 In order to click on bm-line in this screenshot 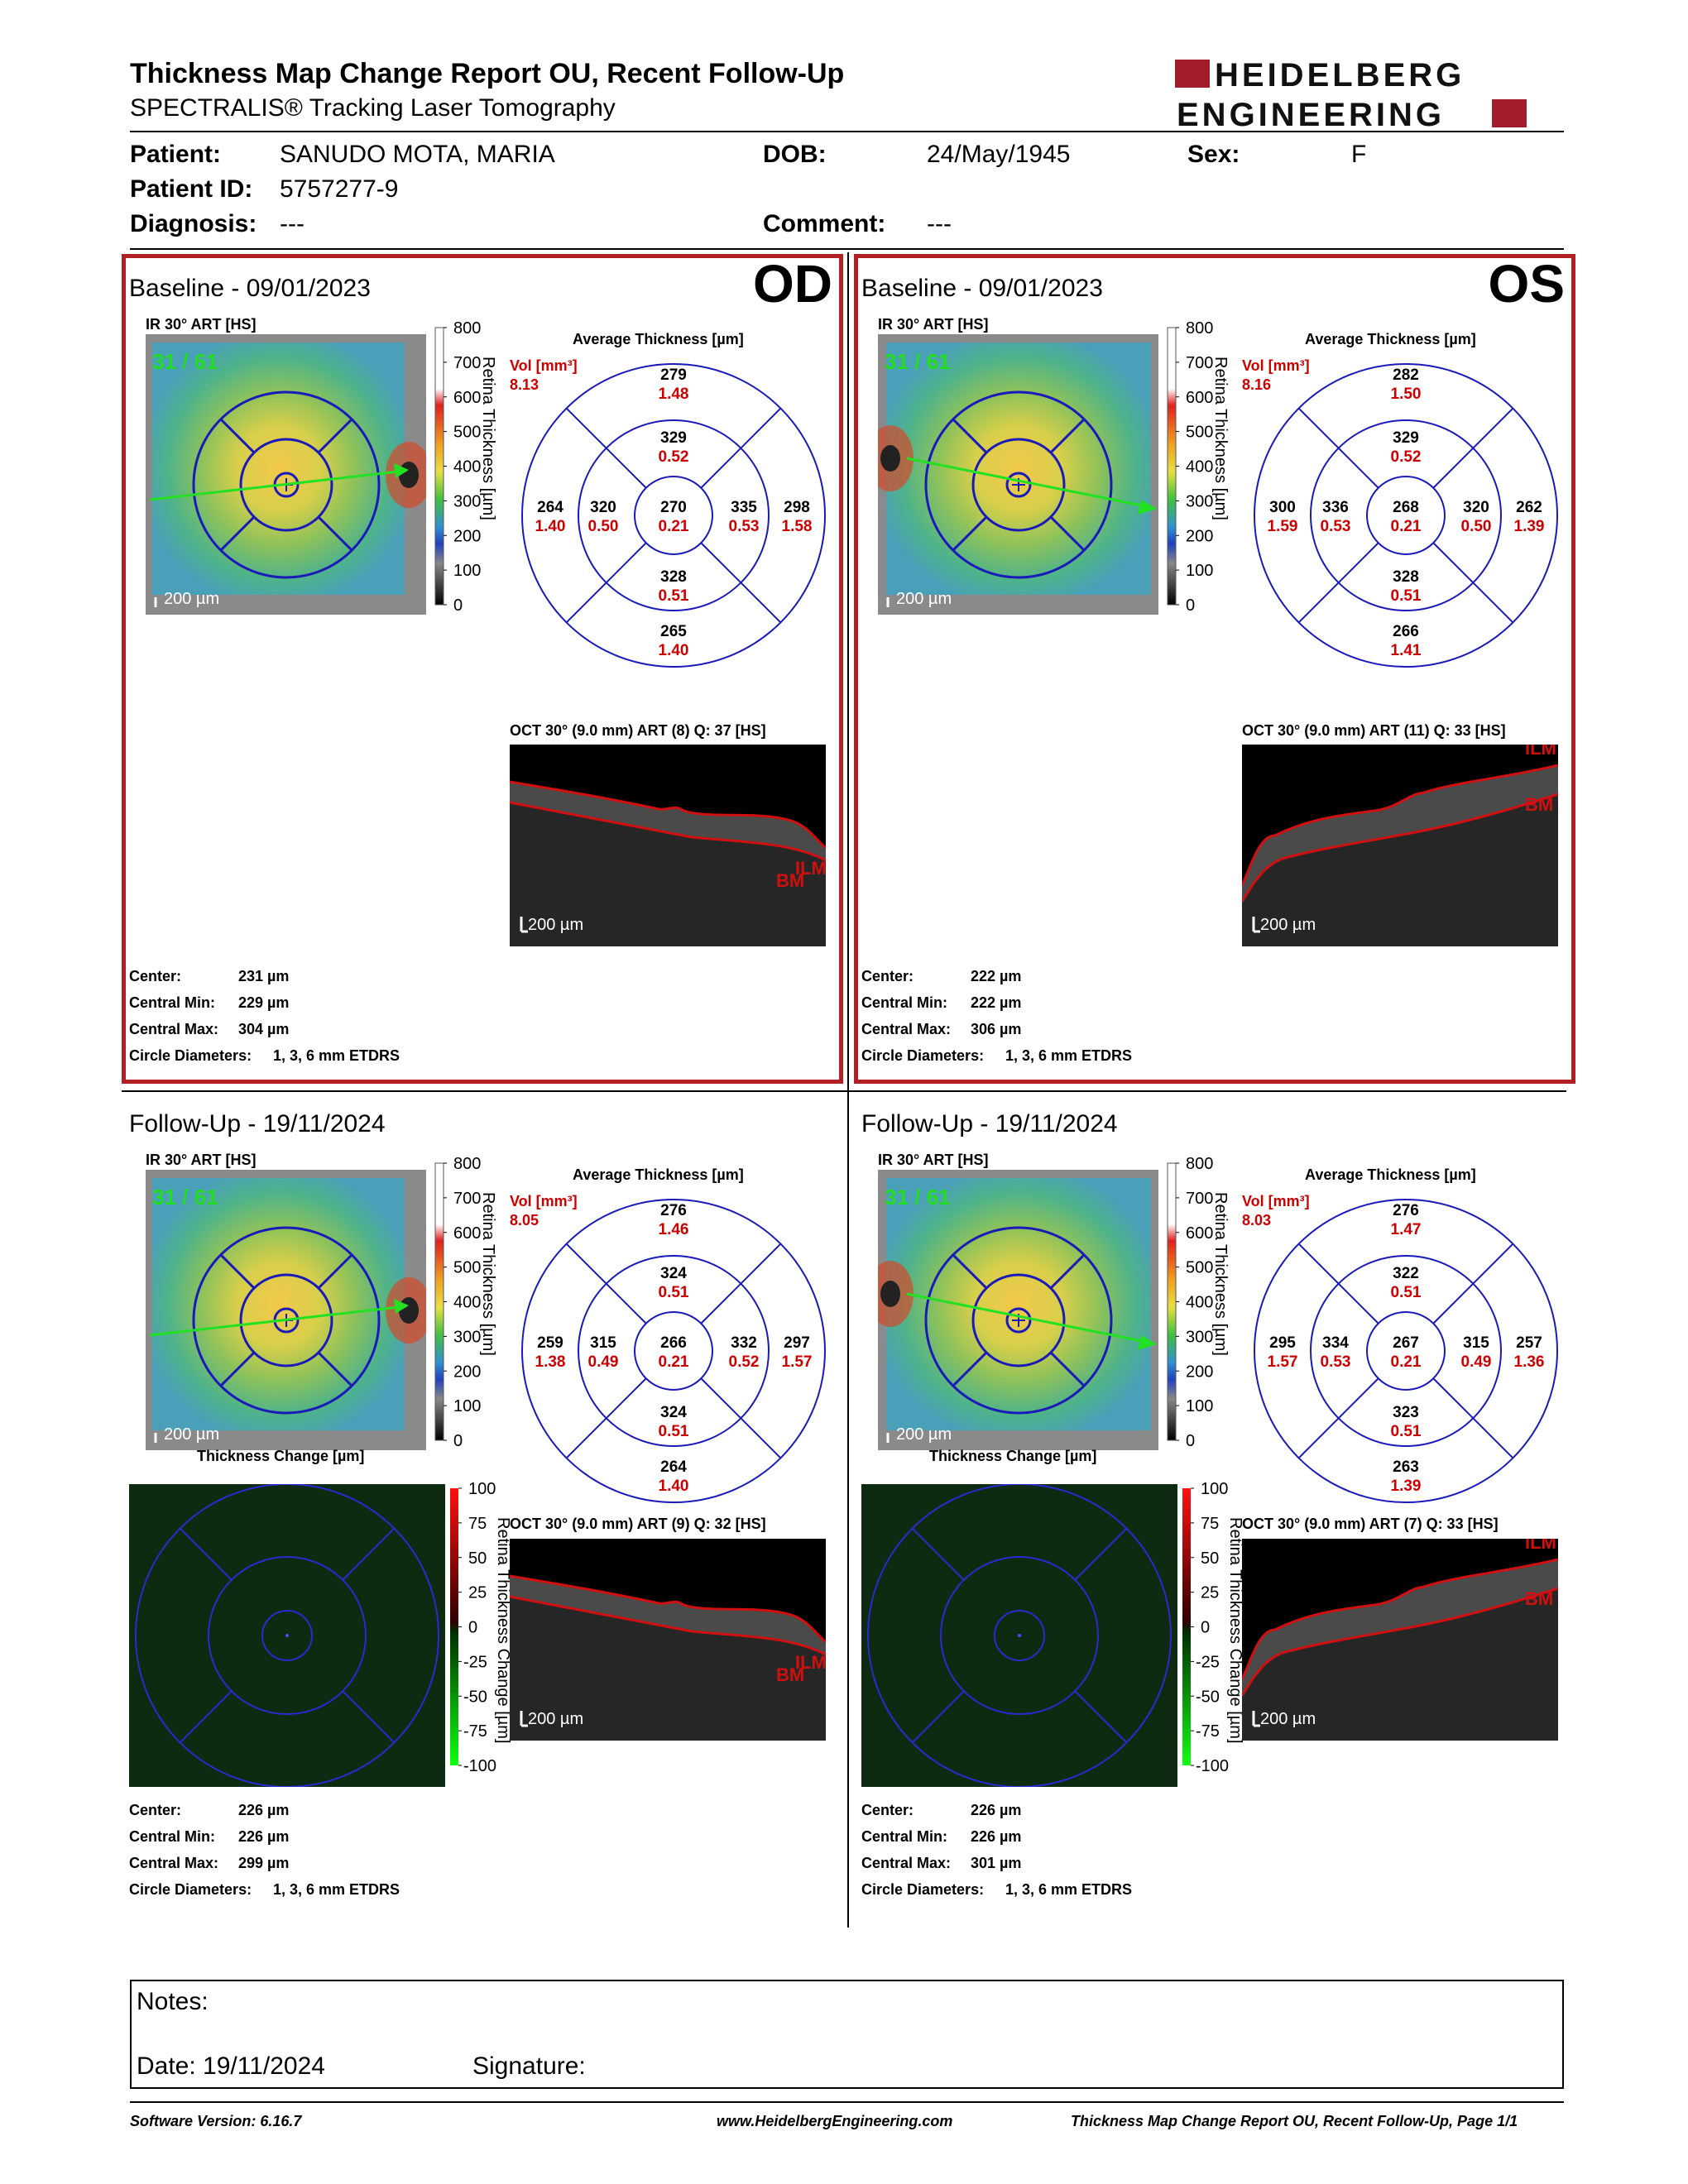, I will do `click(668, 1625)`.